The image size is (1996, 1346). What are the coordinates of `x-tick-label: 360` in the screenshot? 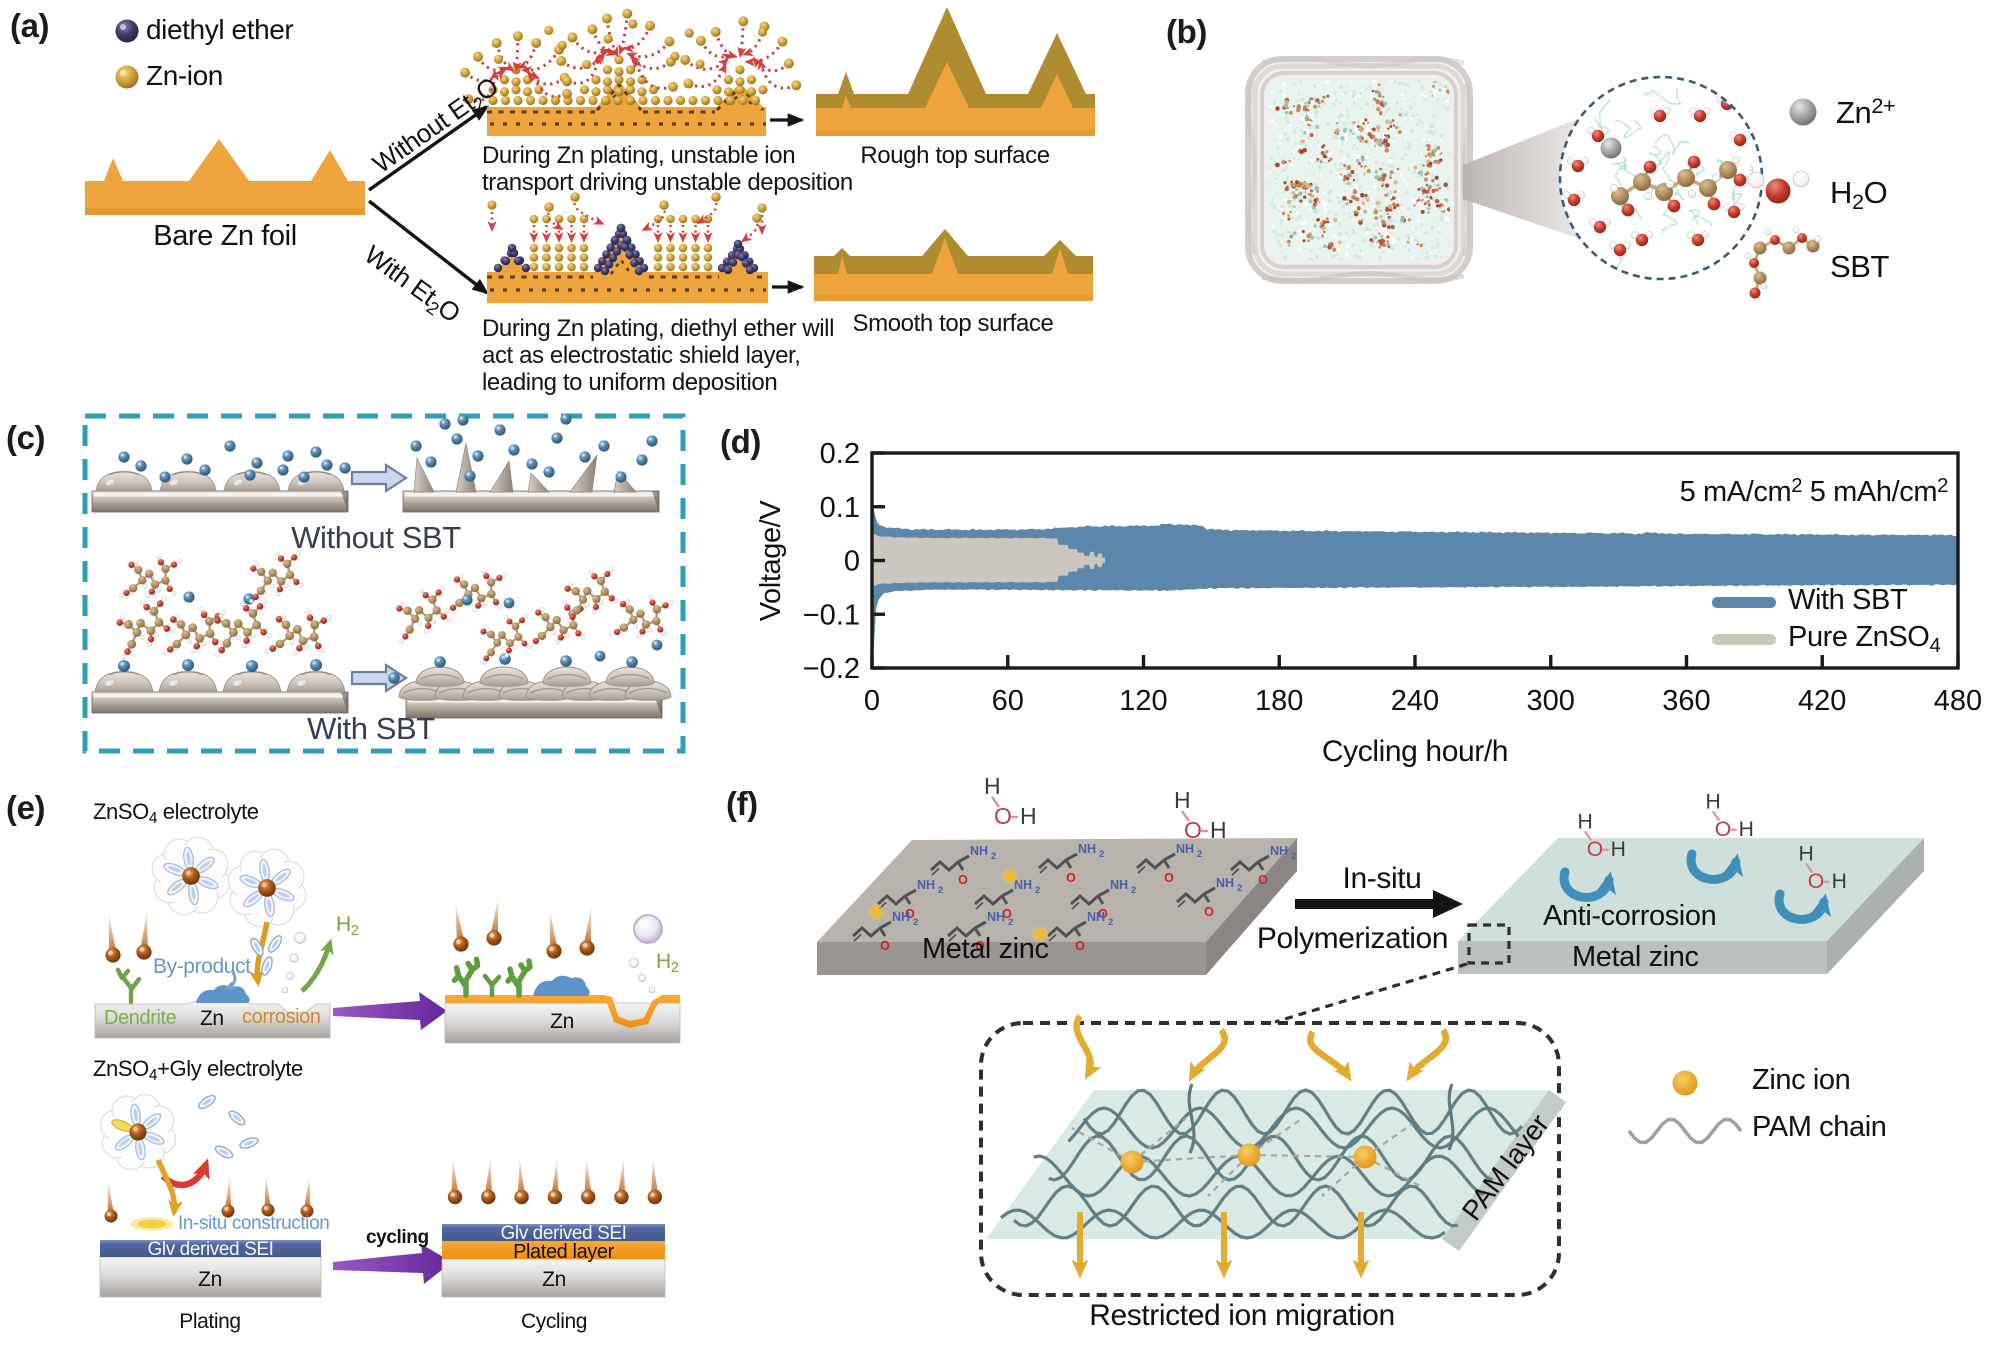 It's located at (1686, 701).